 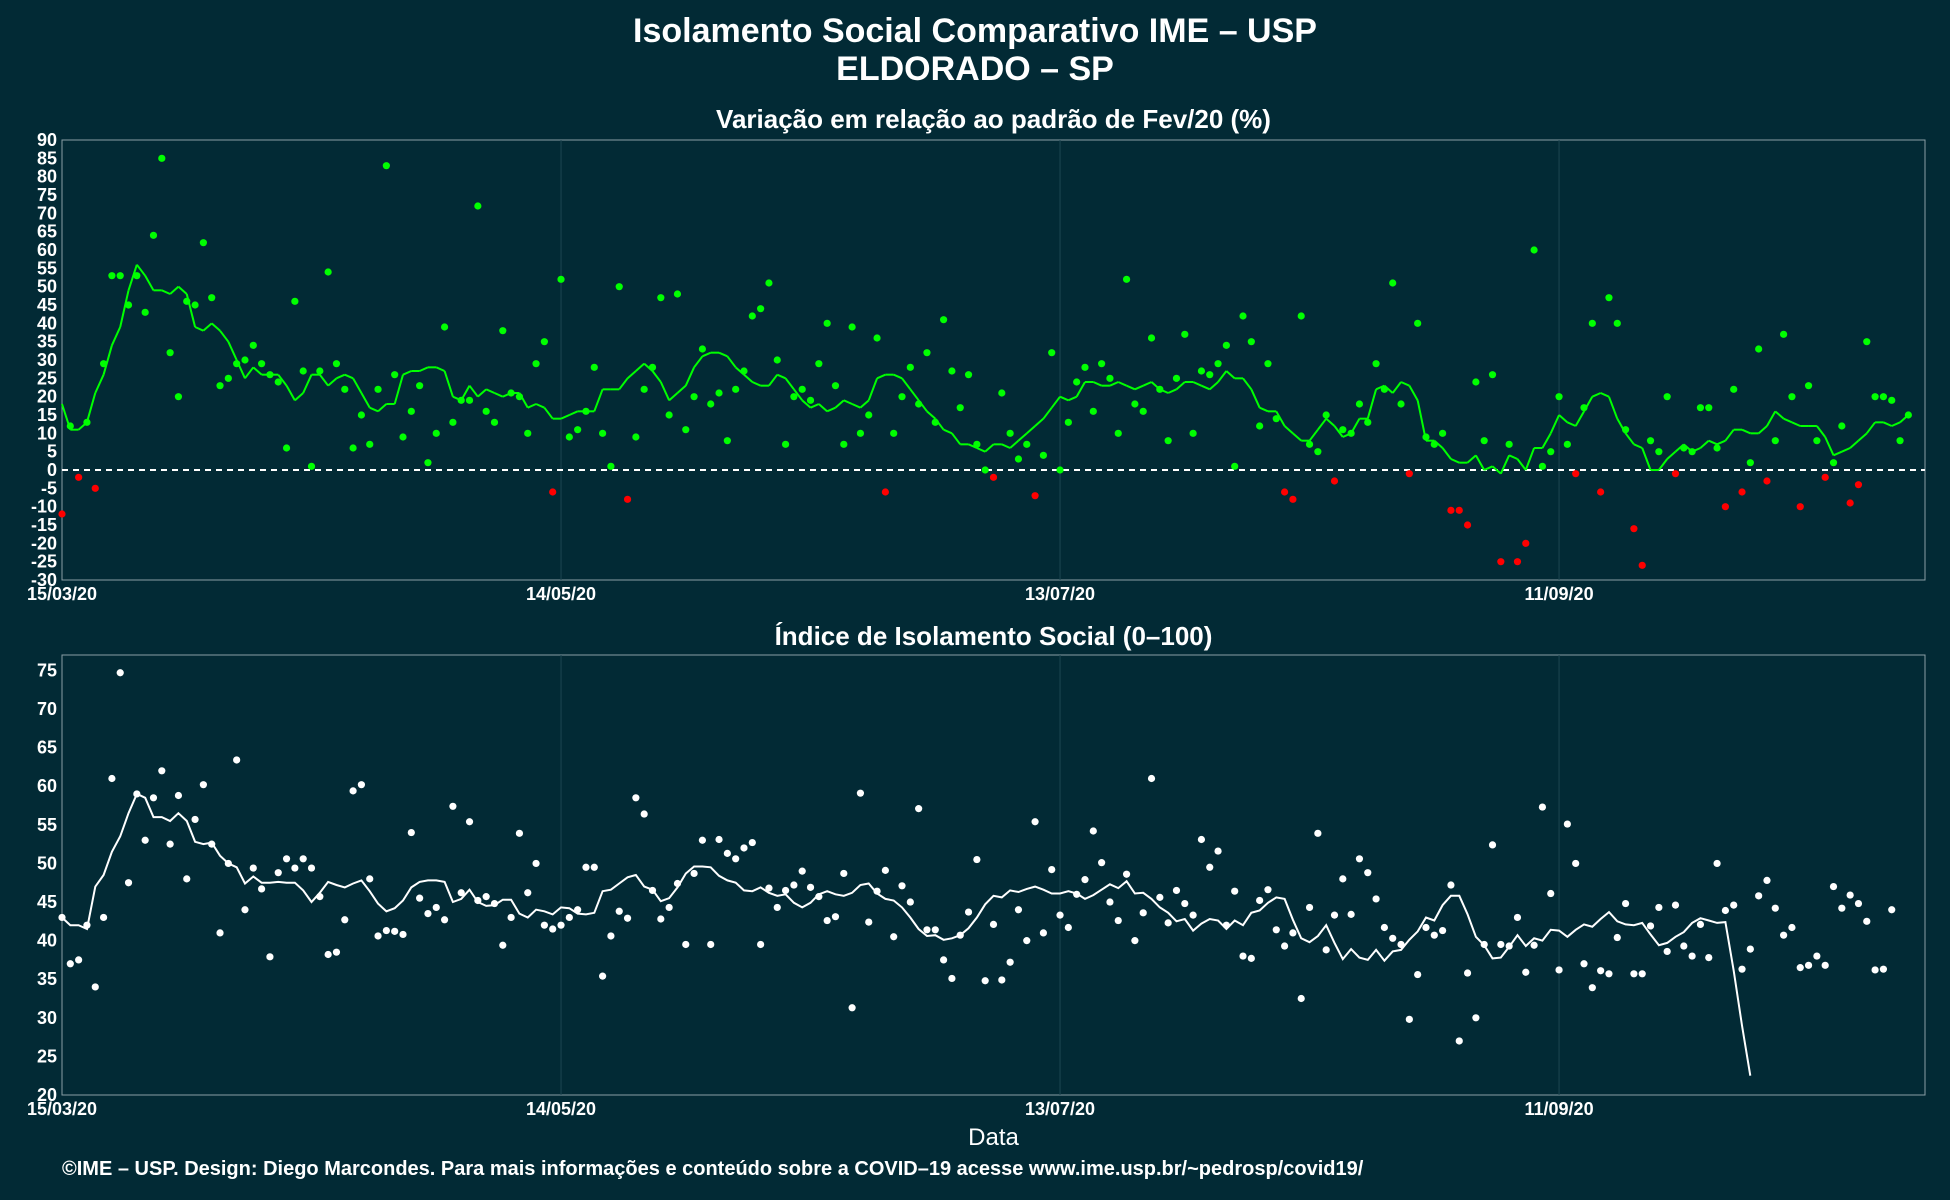 I want to click on y-tick-label: 75, so click(x=47, y=670).